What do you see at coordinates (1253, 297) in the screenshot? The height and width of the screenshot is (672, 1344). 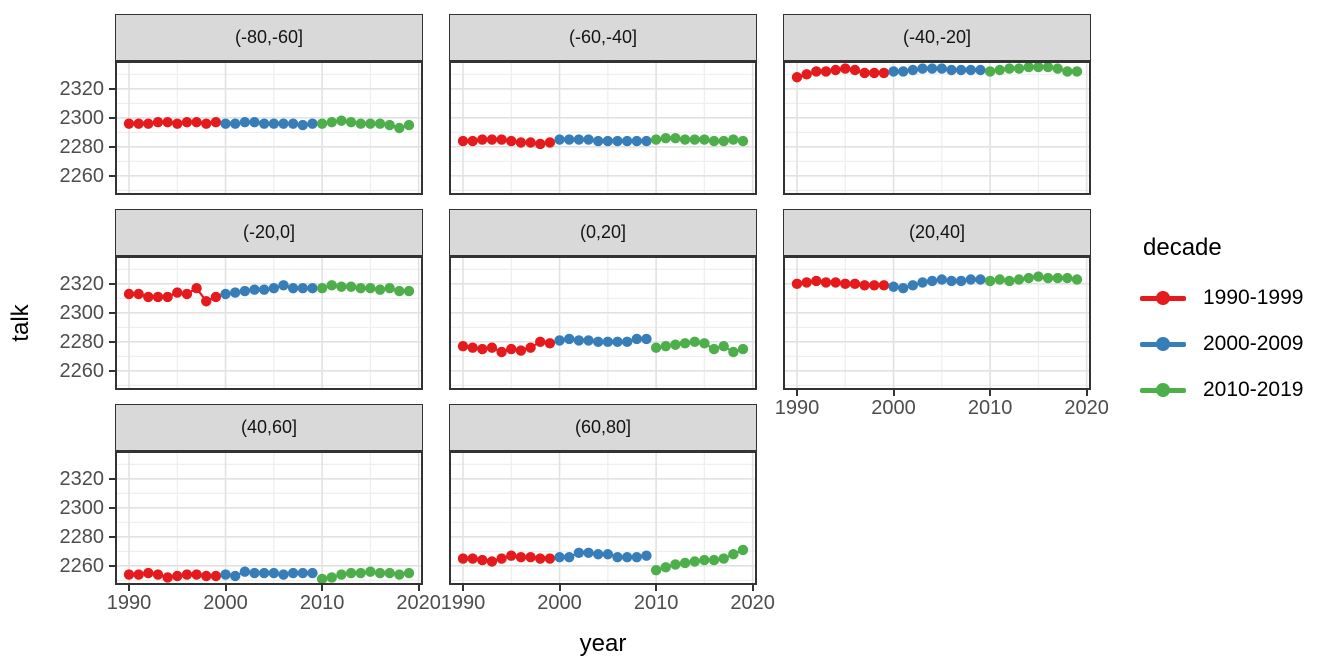 I see `legend-label: 1990-1999` at bounding box center [1253, 297].